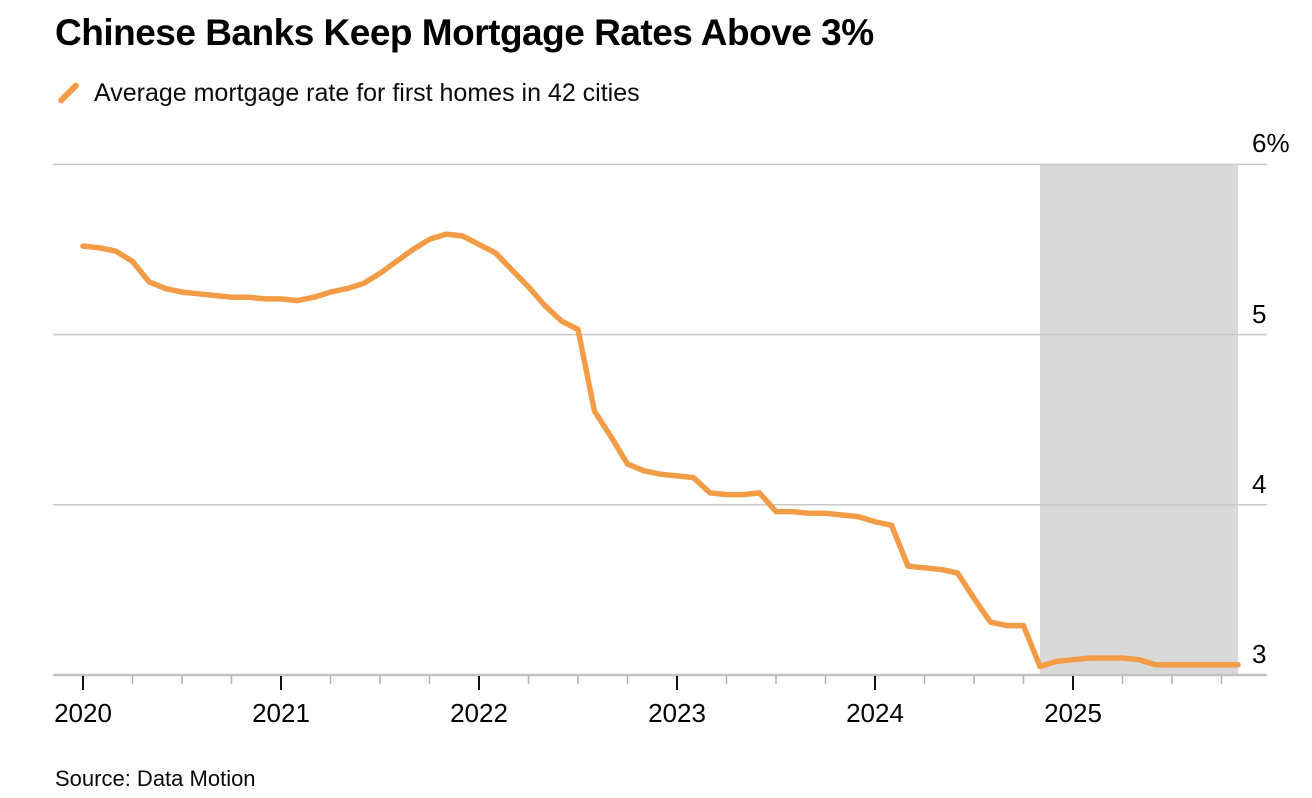 This screenshot has width=1312, height=798. I want to click on x-axis-label-2022: 2022, so click(479, 713).